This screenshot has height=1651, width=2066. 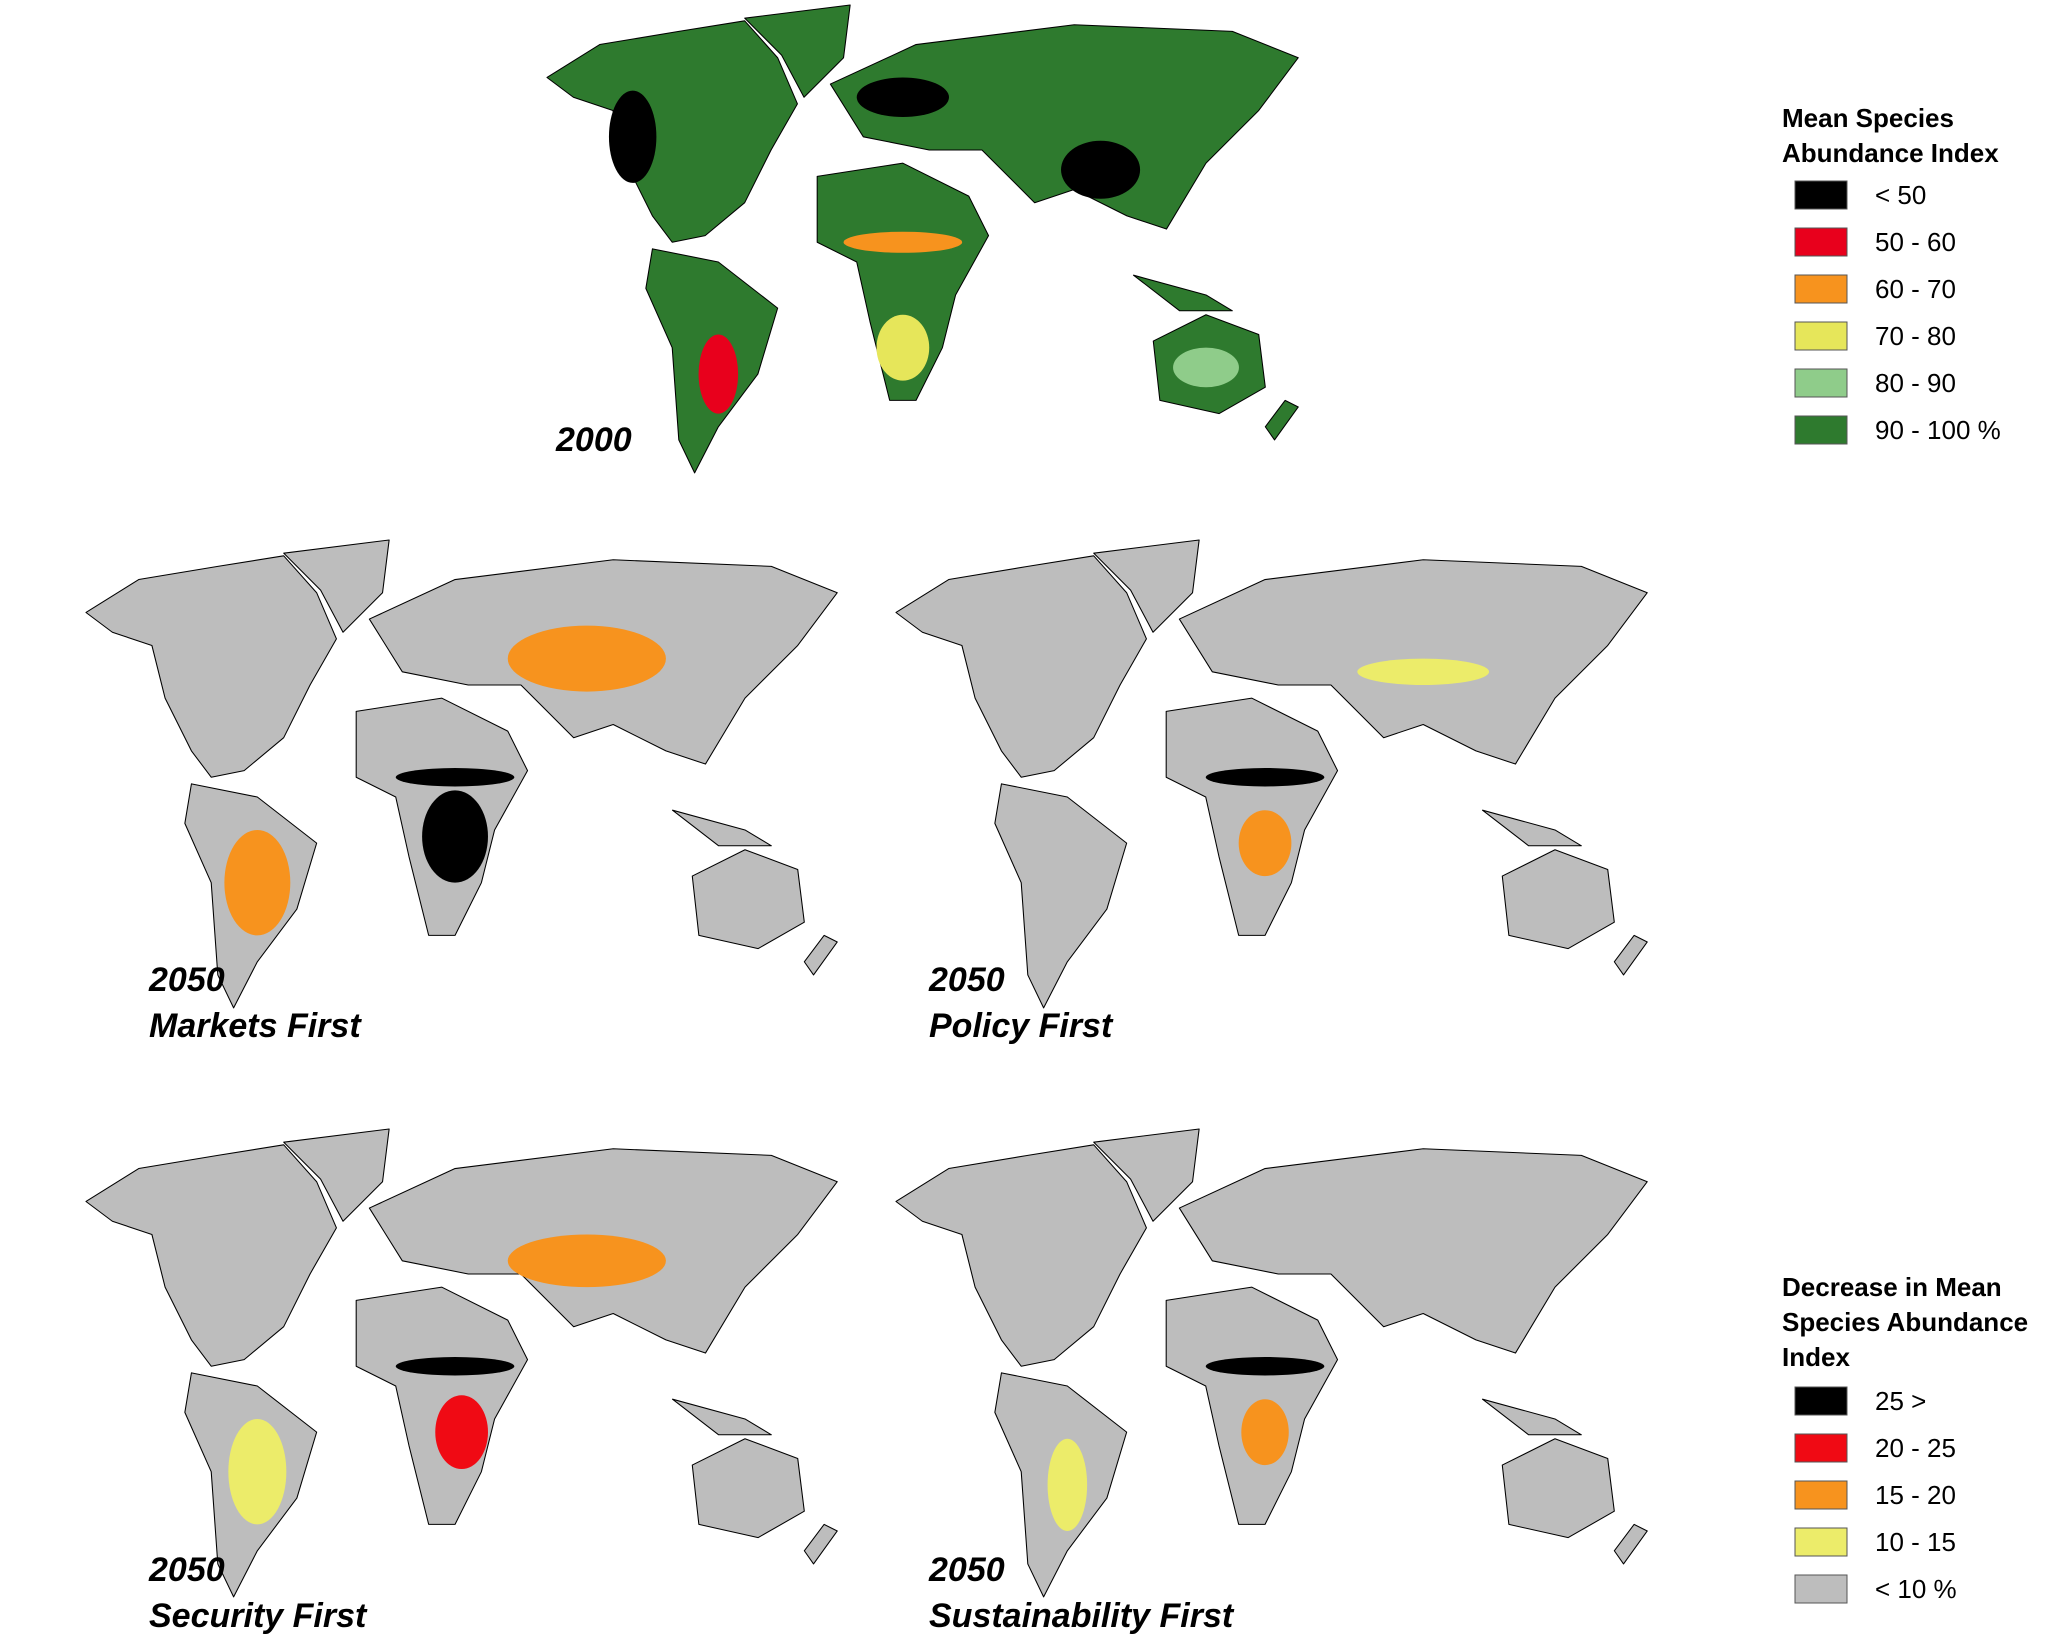 I want to click on map-scenario: Markets First, so click(x=255, y=1026).